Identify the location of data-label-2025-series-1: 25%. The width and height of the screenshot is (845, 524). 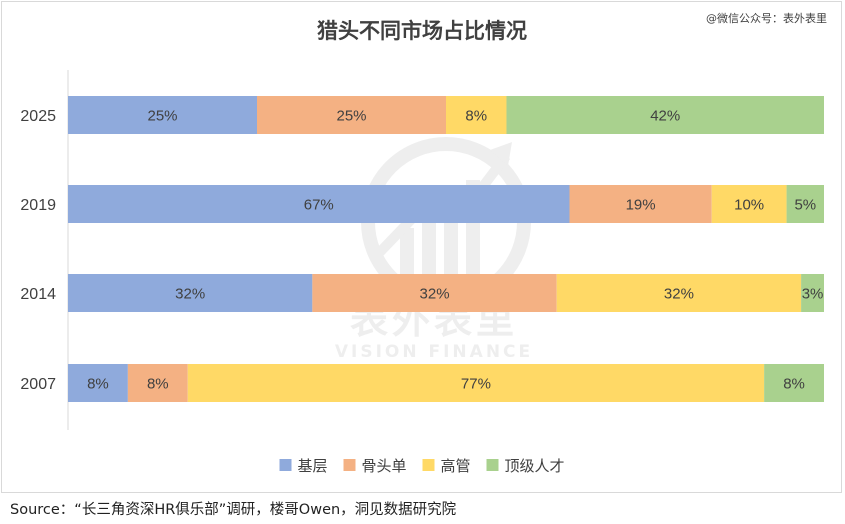
(351, 116).